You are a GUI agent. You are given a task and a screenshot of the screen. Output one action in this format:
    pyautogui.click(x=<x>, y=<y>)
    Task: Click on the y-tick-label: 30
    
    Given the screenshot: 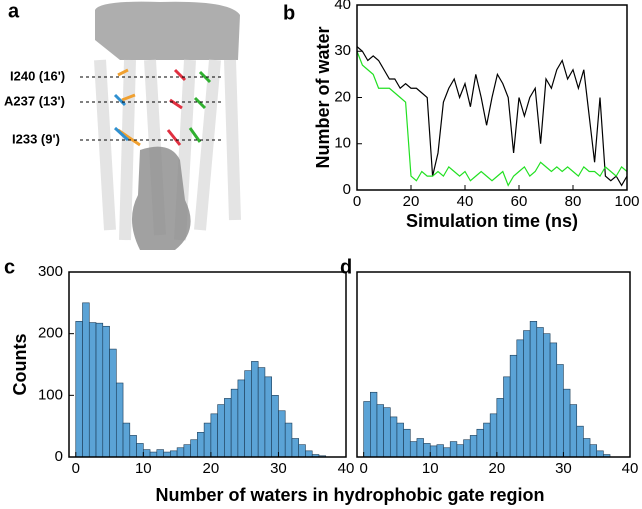 What is the action you would take?
    pyautogui.click(x=342, y=50)
    